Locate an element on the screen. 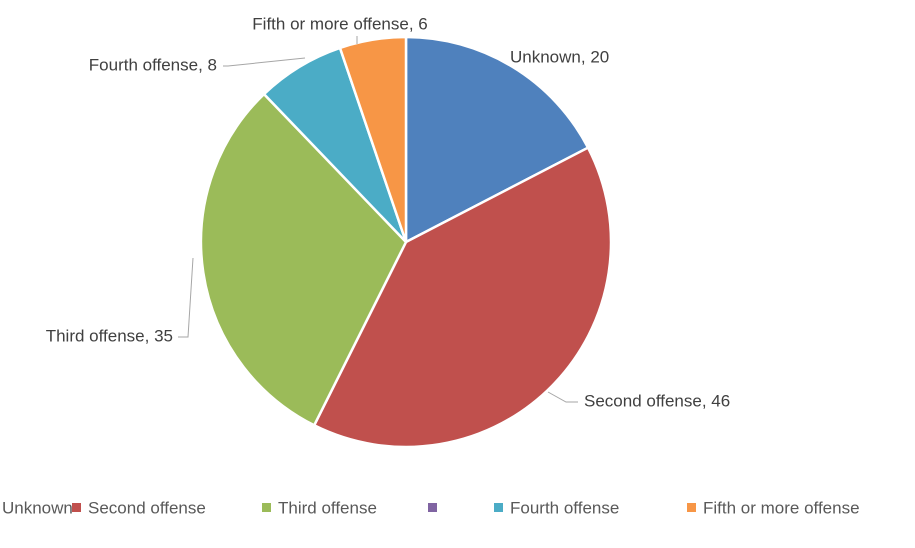  data-label-third-offense: Third offense, 35 is located at coordinates (109, 335).